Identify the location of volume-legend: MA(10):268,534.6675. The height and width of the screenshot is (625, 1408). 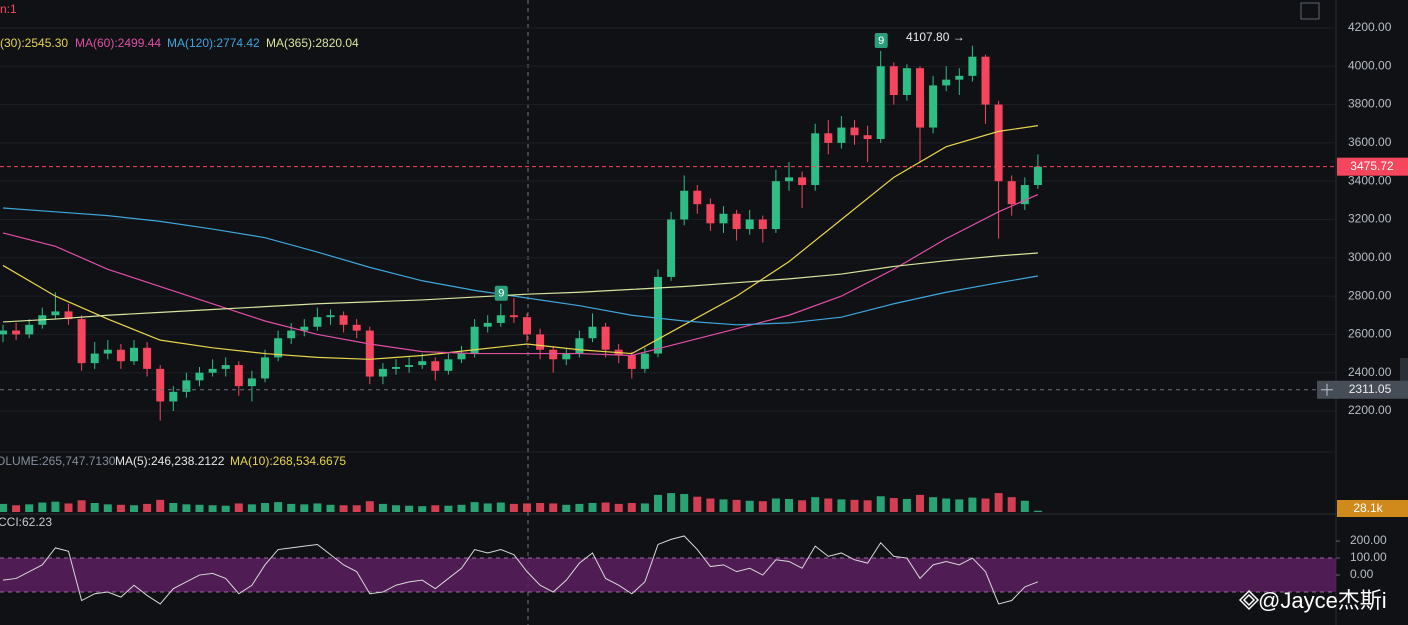
(288, 461).